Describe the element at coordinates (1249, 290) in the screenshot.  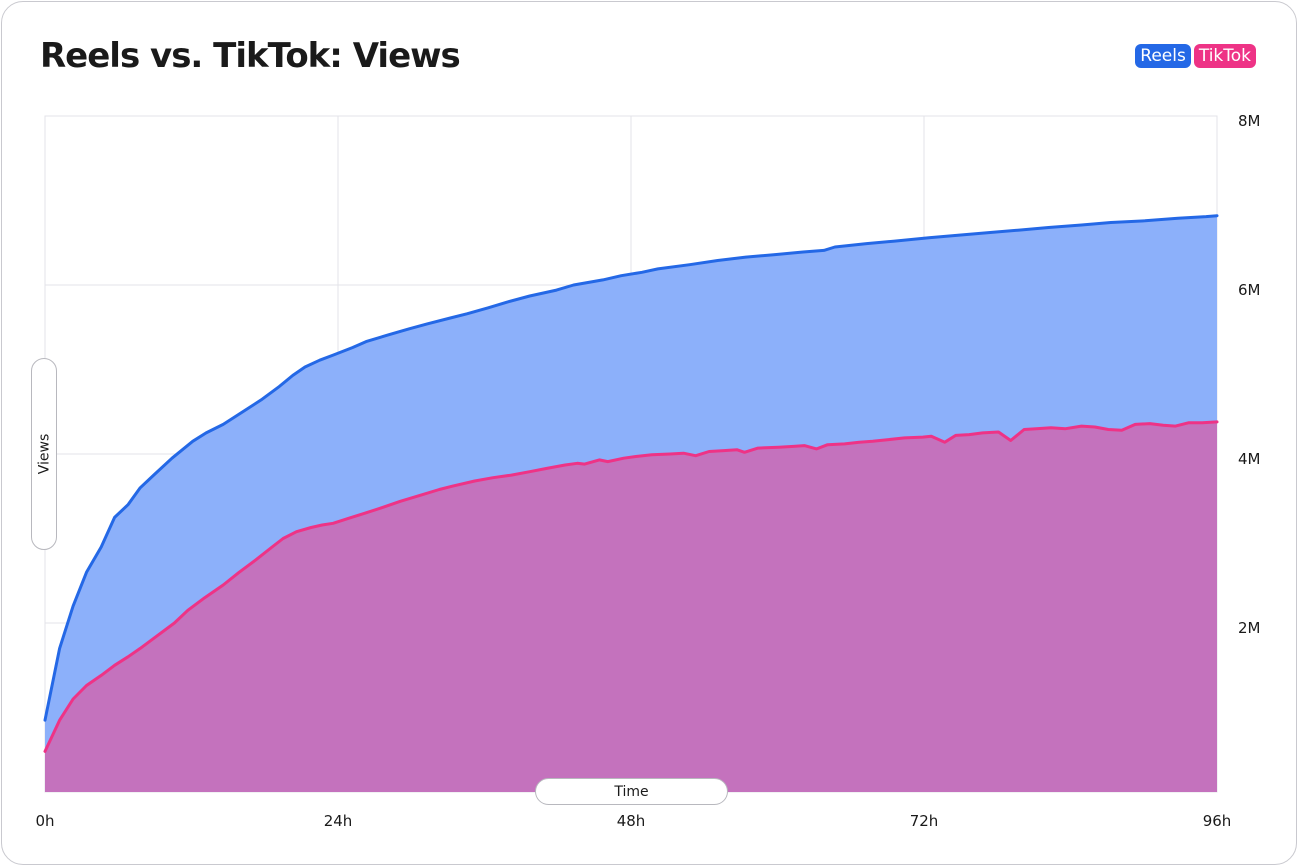
I see `y-tick-label: 6M` at that location.